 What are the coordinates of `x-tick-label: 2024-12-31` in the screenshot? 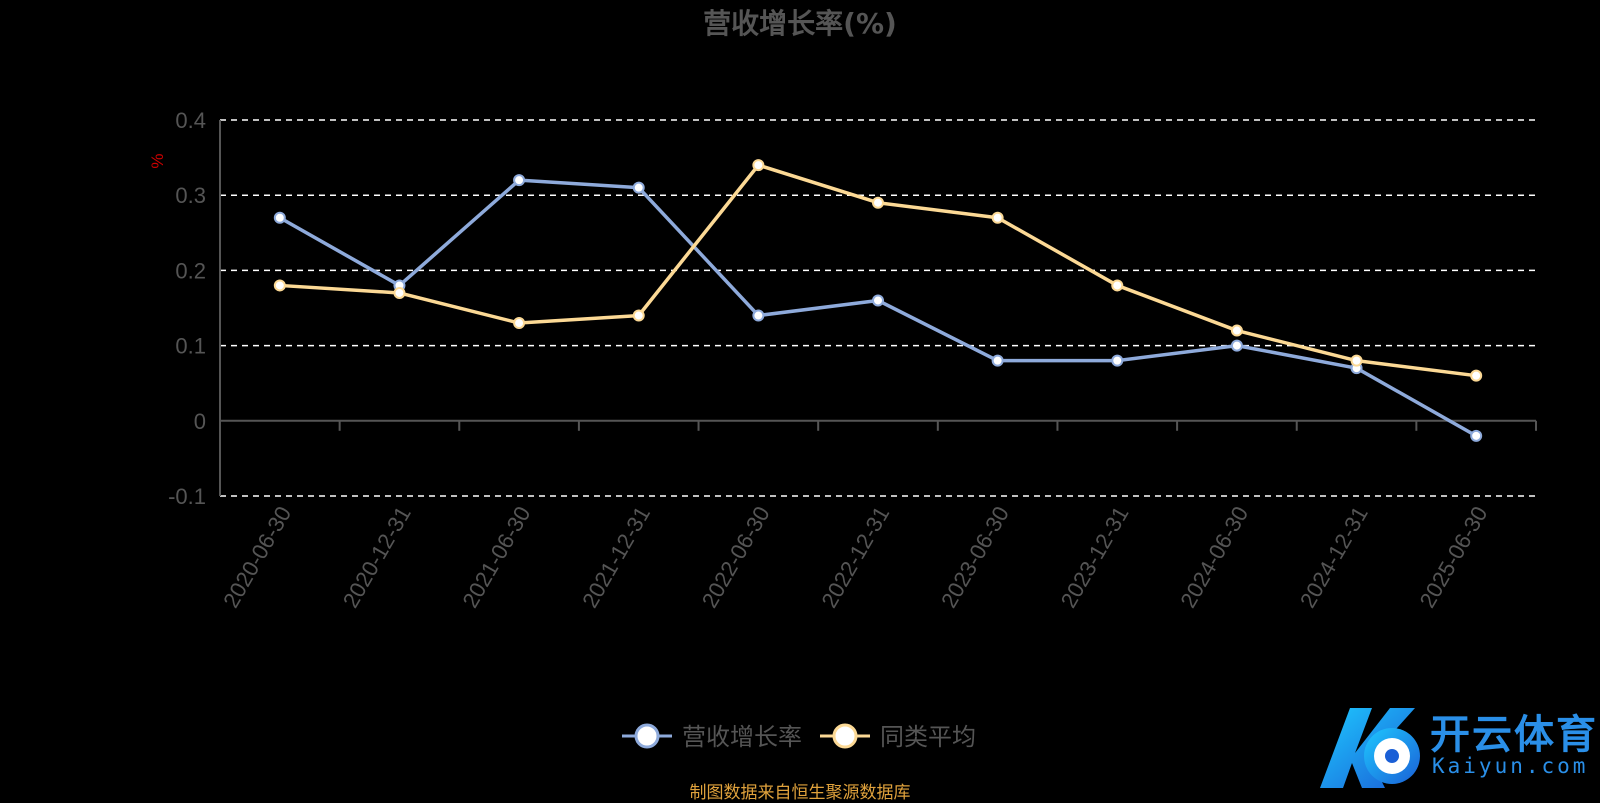 It's located at (1334, 557).